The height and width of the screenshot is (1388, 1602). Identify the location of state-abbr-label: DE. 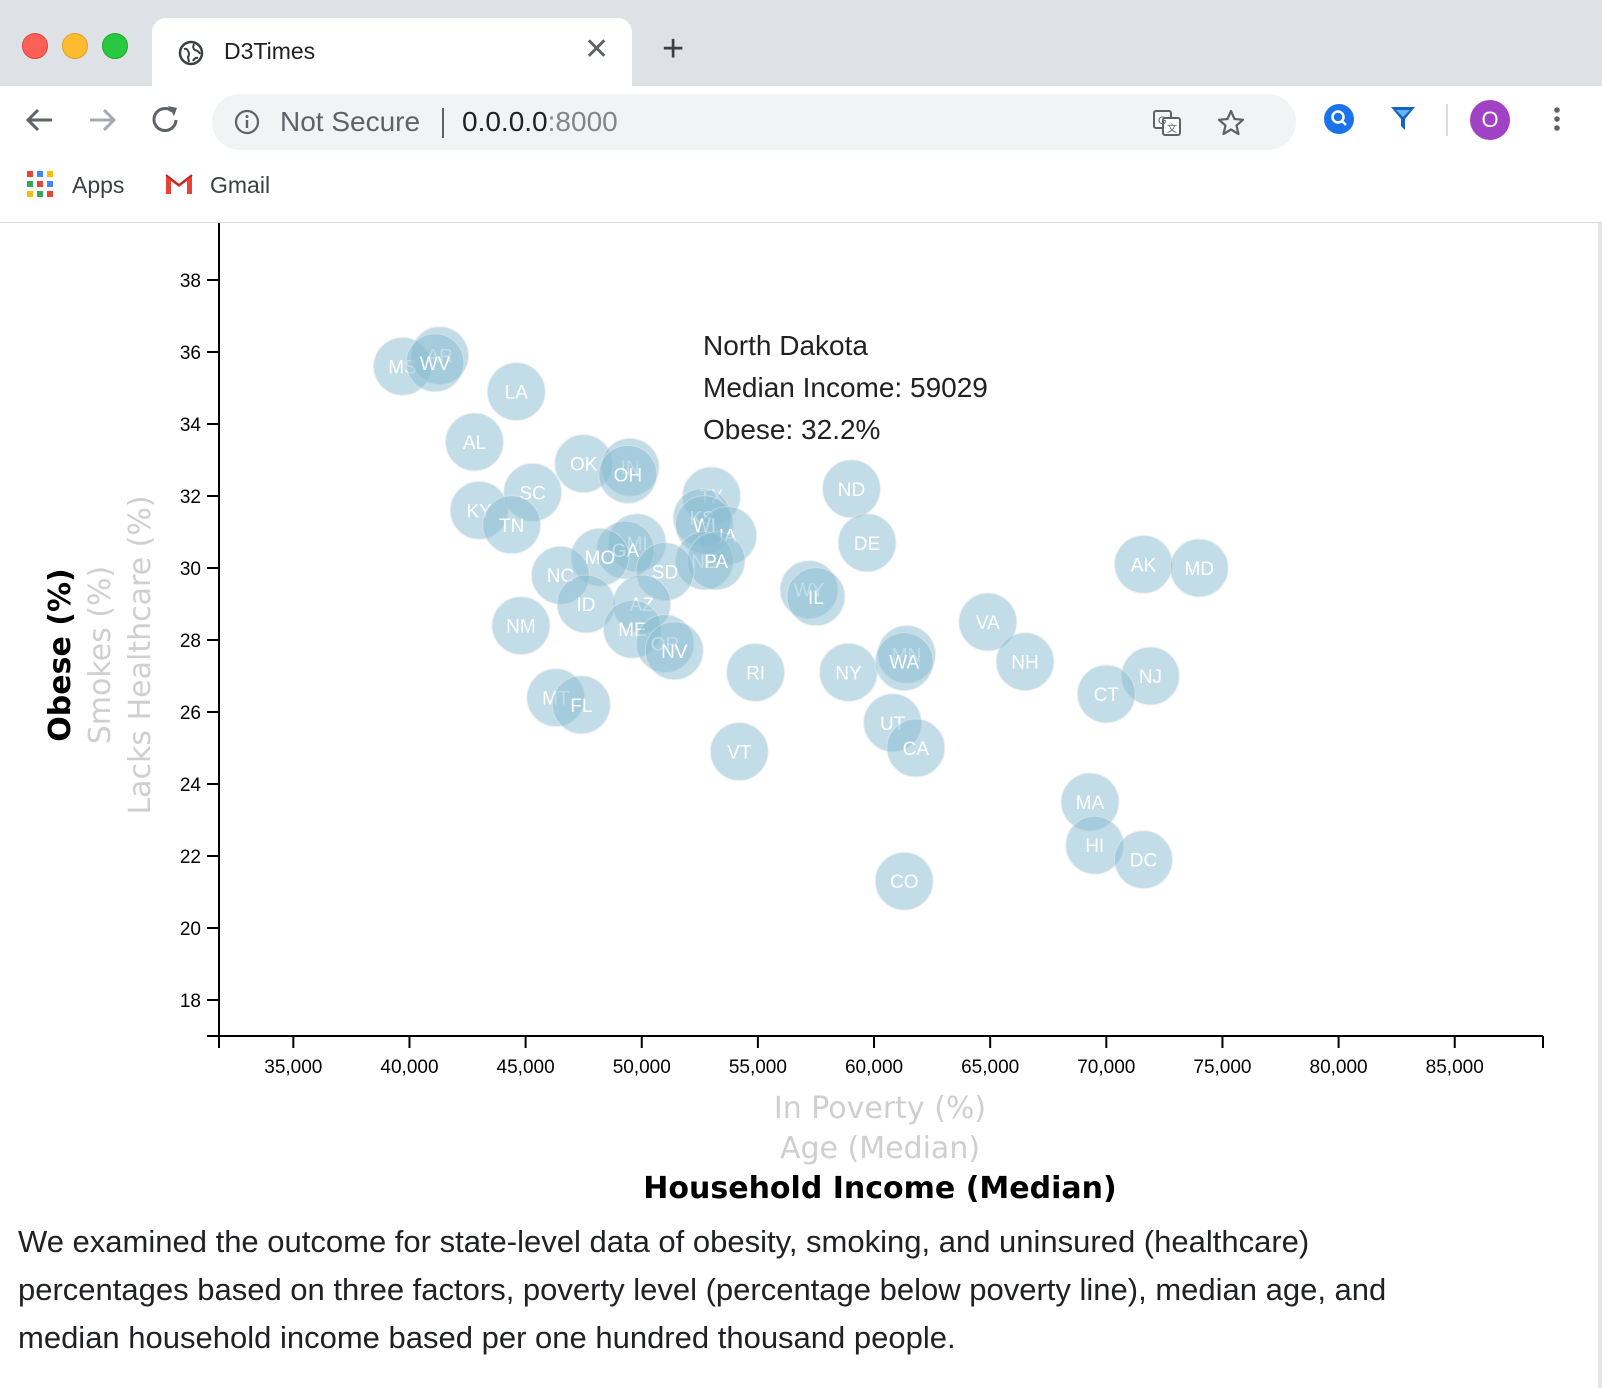
(867, 544).